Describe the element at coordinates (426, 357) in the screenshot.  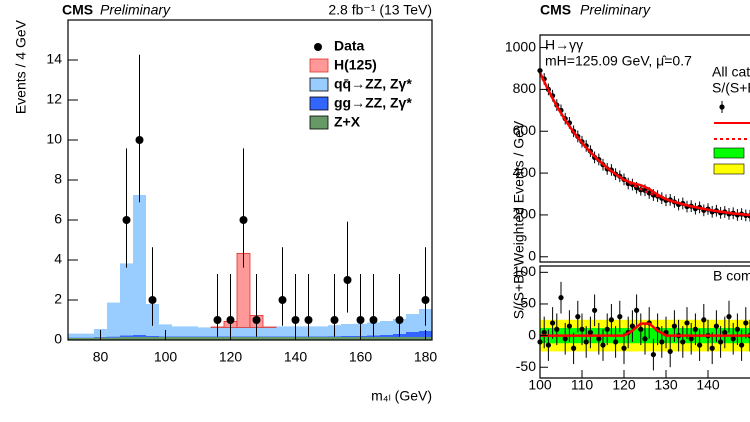
I see `x-tick-label: 180` at that location.